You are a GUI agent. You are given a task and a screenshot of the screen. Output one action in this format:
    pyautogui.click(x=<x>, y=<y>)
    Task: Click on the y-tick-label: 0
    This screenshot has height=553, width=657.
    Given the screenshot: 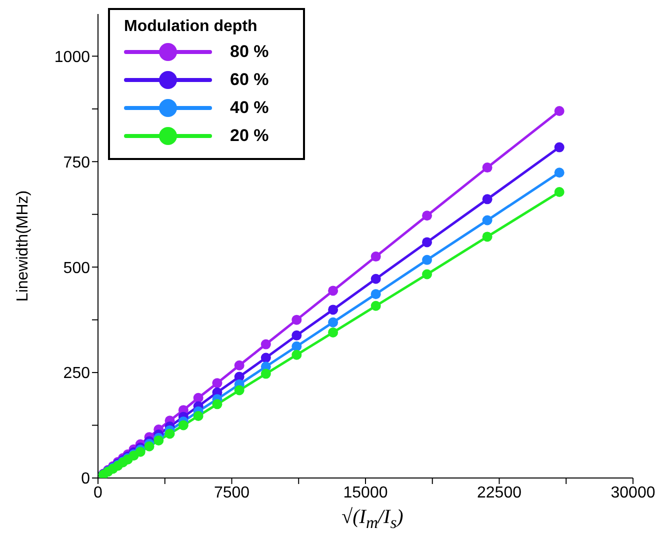 What is the action you would take?
    pyautogui.click(x=85, y=479)
    